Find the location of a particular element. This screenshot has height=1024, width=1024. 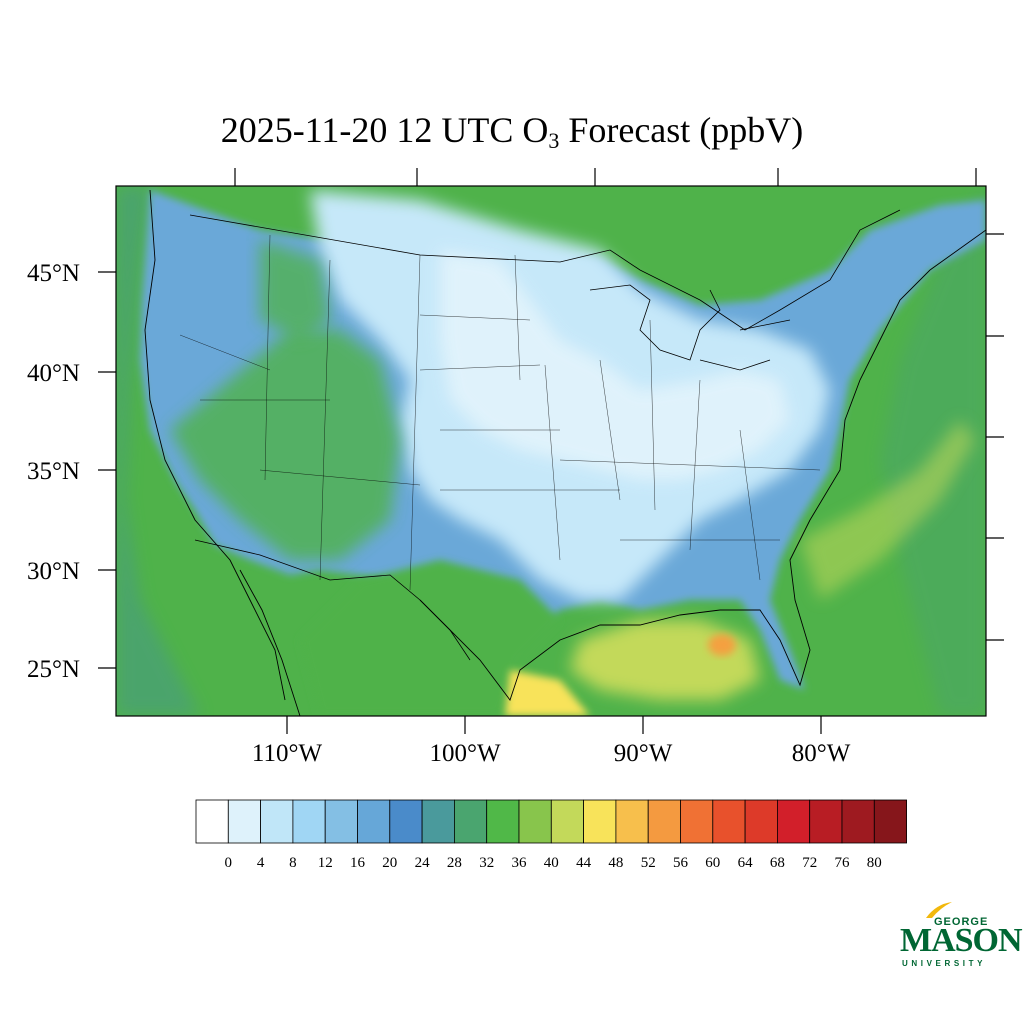

colorbar-label: 48 is located at coordinates (615, 863).